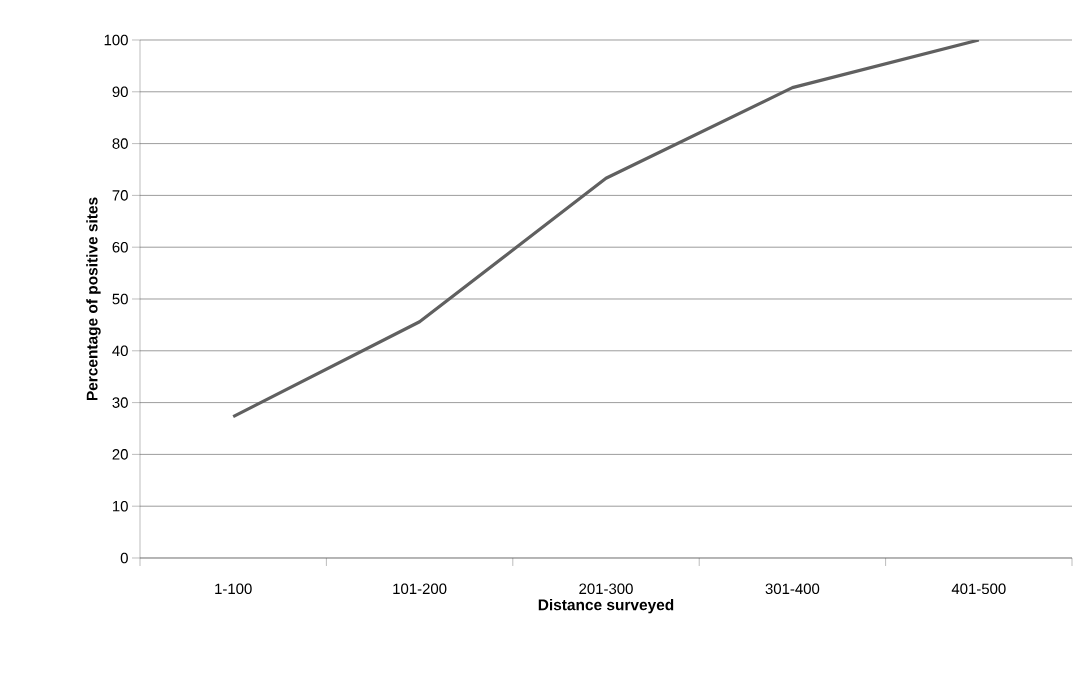 This screenshot has height=673, width=1077. Describe the element at coordinates (120, 143) in the screenshot. I see `y-tick-label: 80` at that location.